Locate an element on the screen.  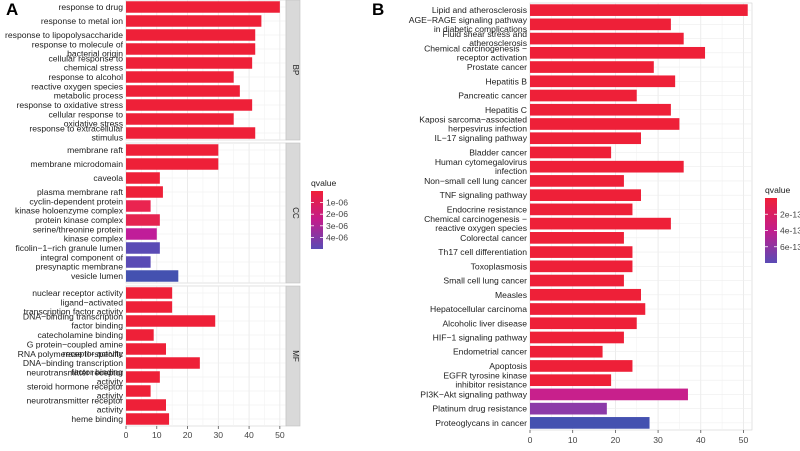
bar-g-protein-coupled-amine-receptor-activity-label: receptor activity is located at coordinates (93, 354).